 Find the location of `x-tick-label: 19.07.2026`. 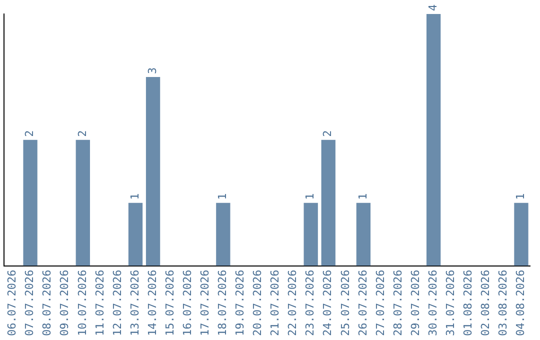

x-tick-label: 19.07.2026 is located at coordinates (240, 303).